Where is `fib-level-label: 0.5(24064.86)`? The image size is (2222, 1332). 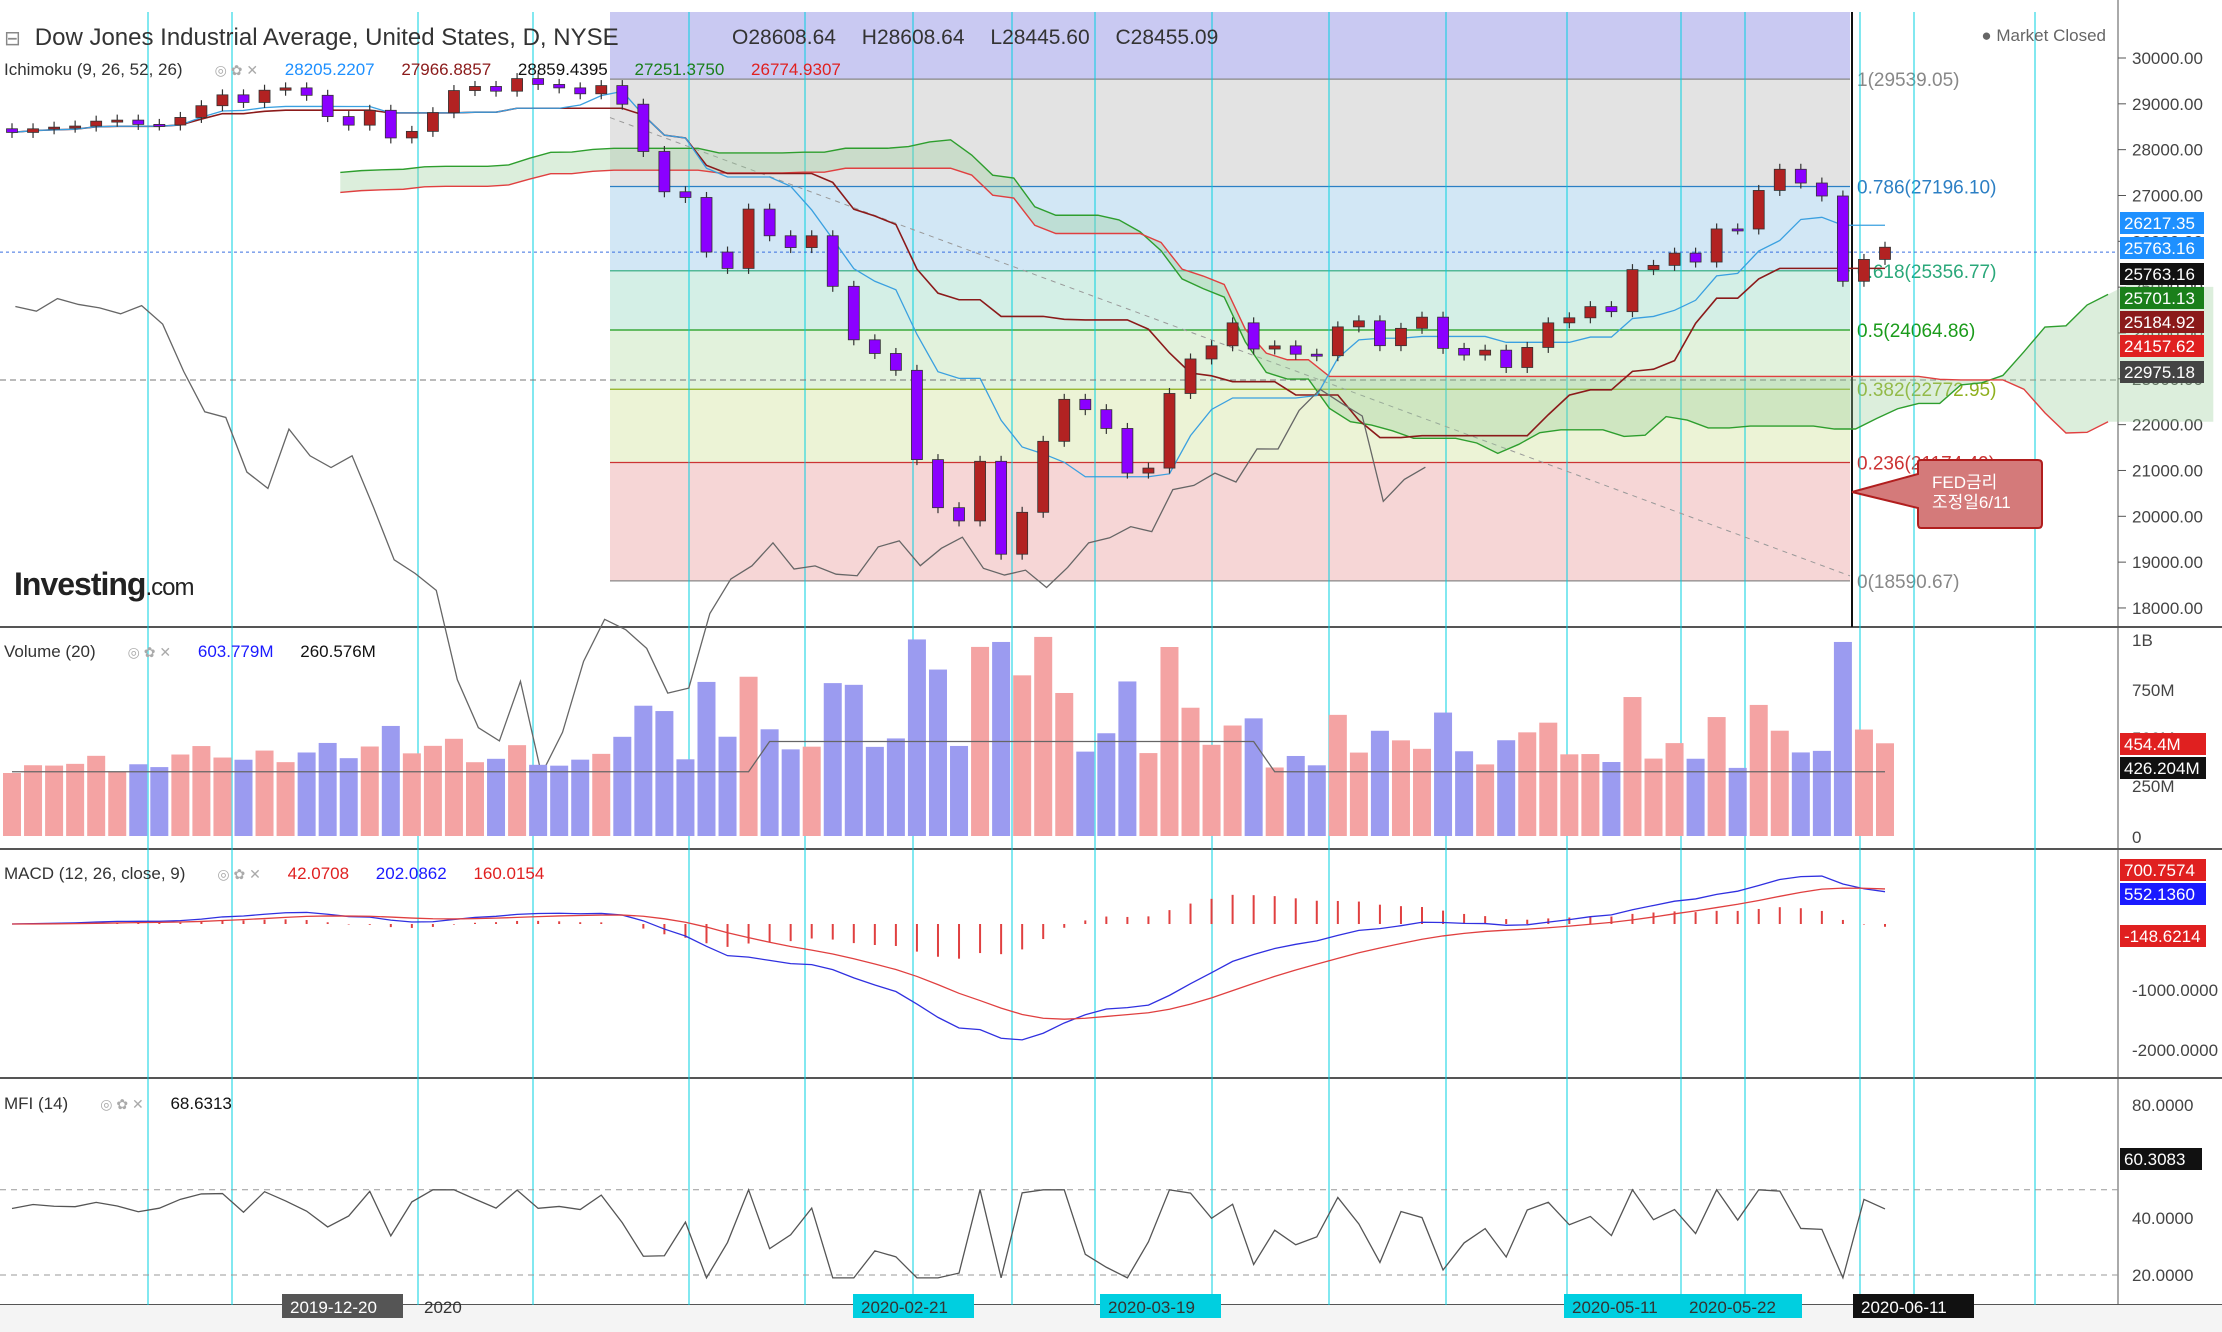 fib-level-label: 0.5(24064.86) is located at coordinates (1916, 331).